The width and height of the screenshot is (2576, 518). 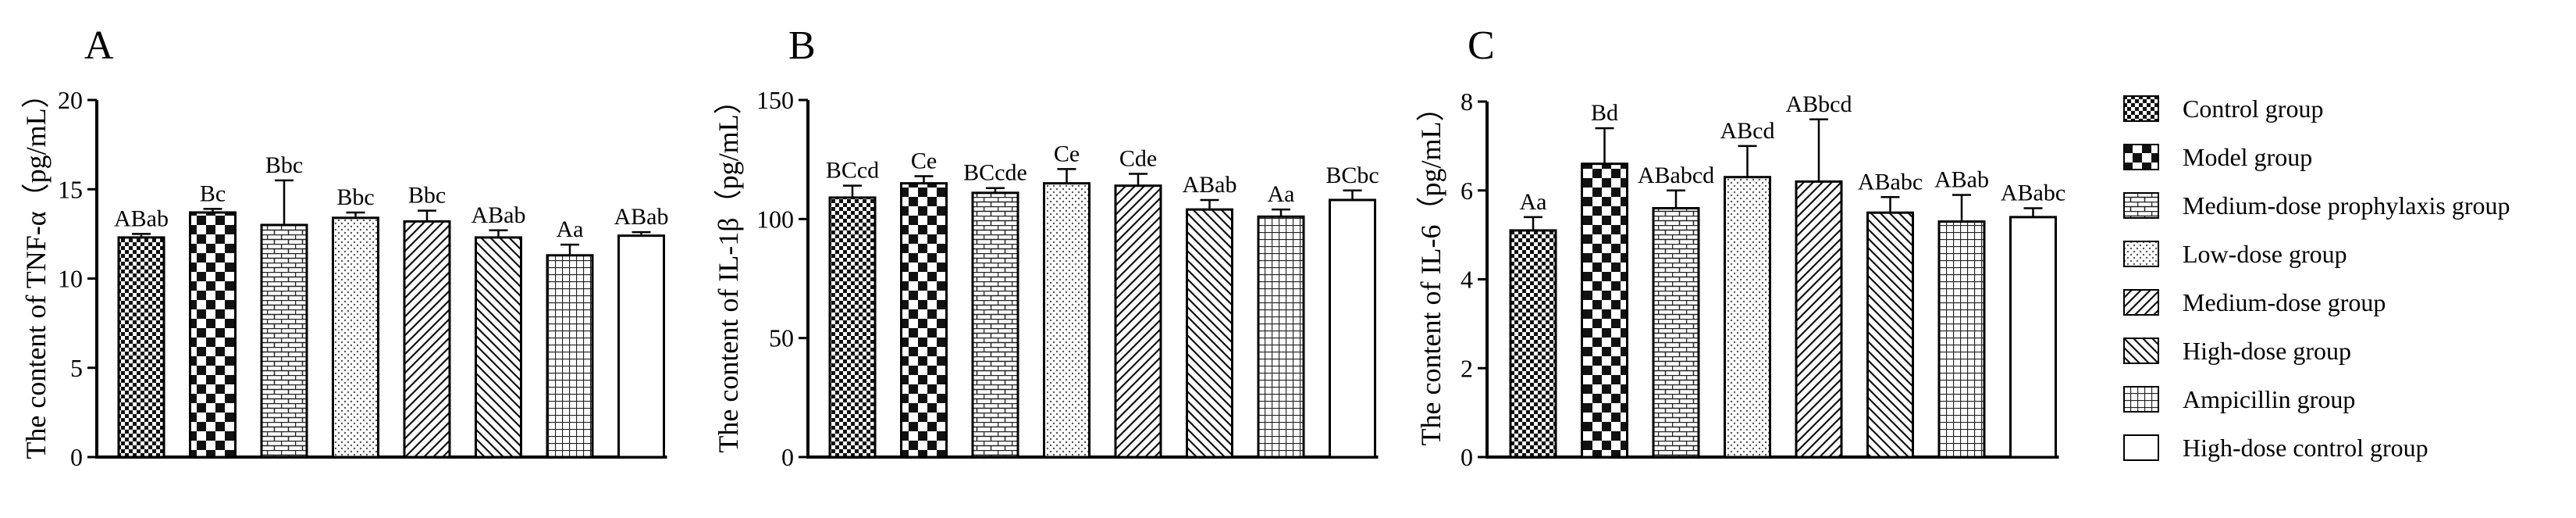 I want to click on significance-label: BCcde, so click(x=995, y=173).